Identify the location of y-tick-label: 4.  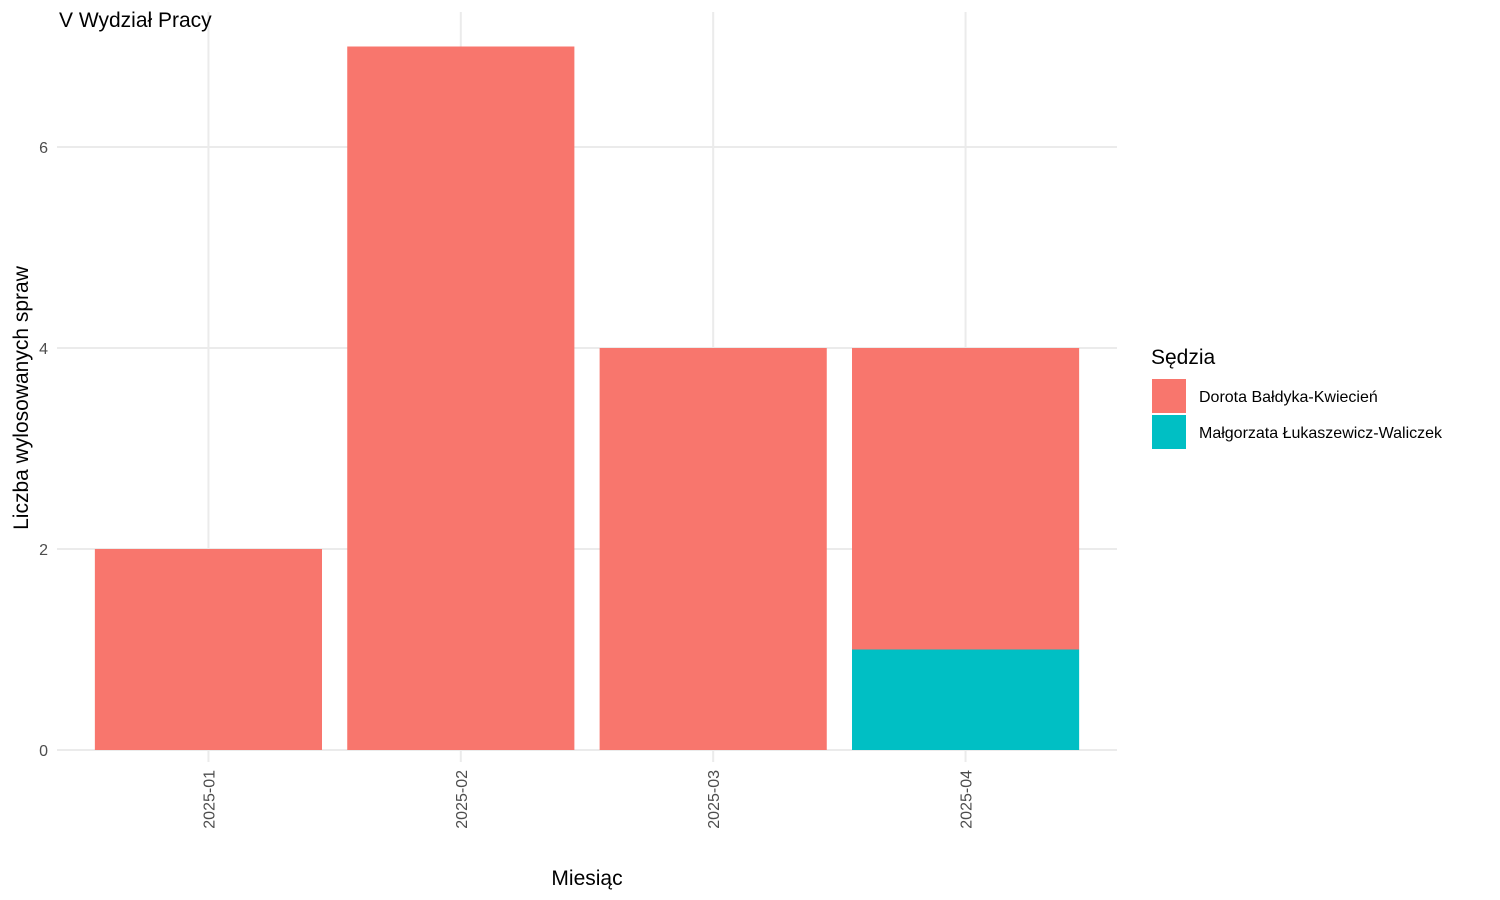
(43, 349).